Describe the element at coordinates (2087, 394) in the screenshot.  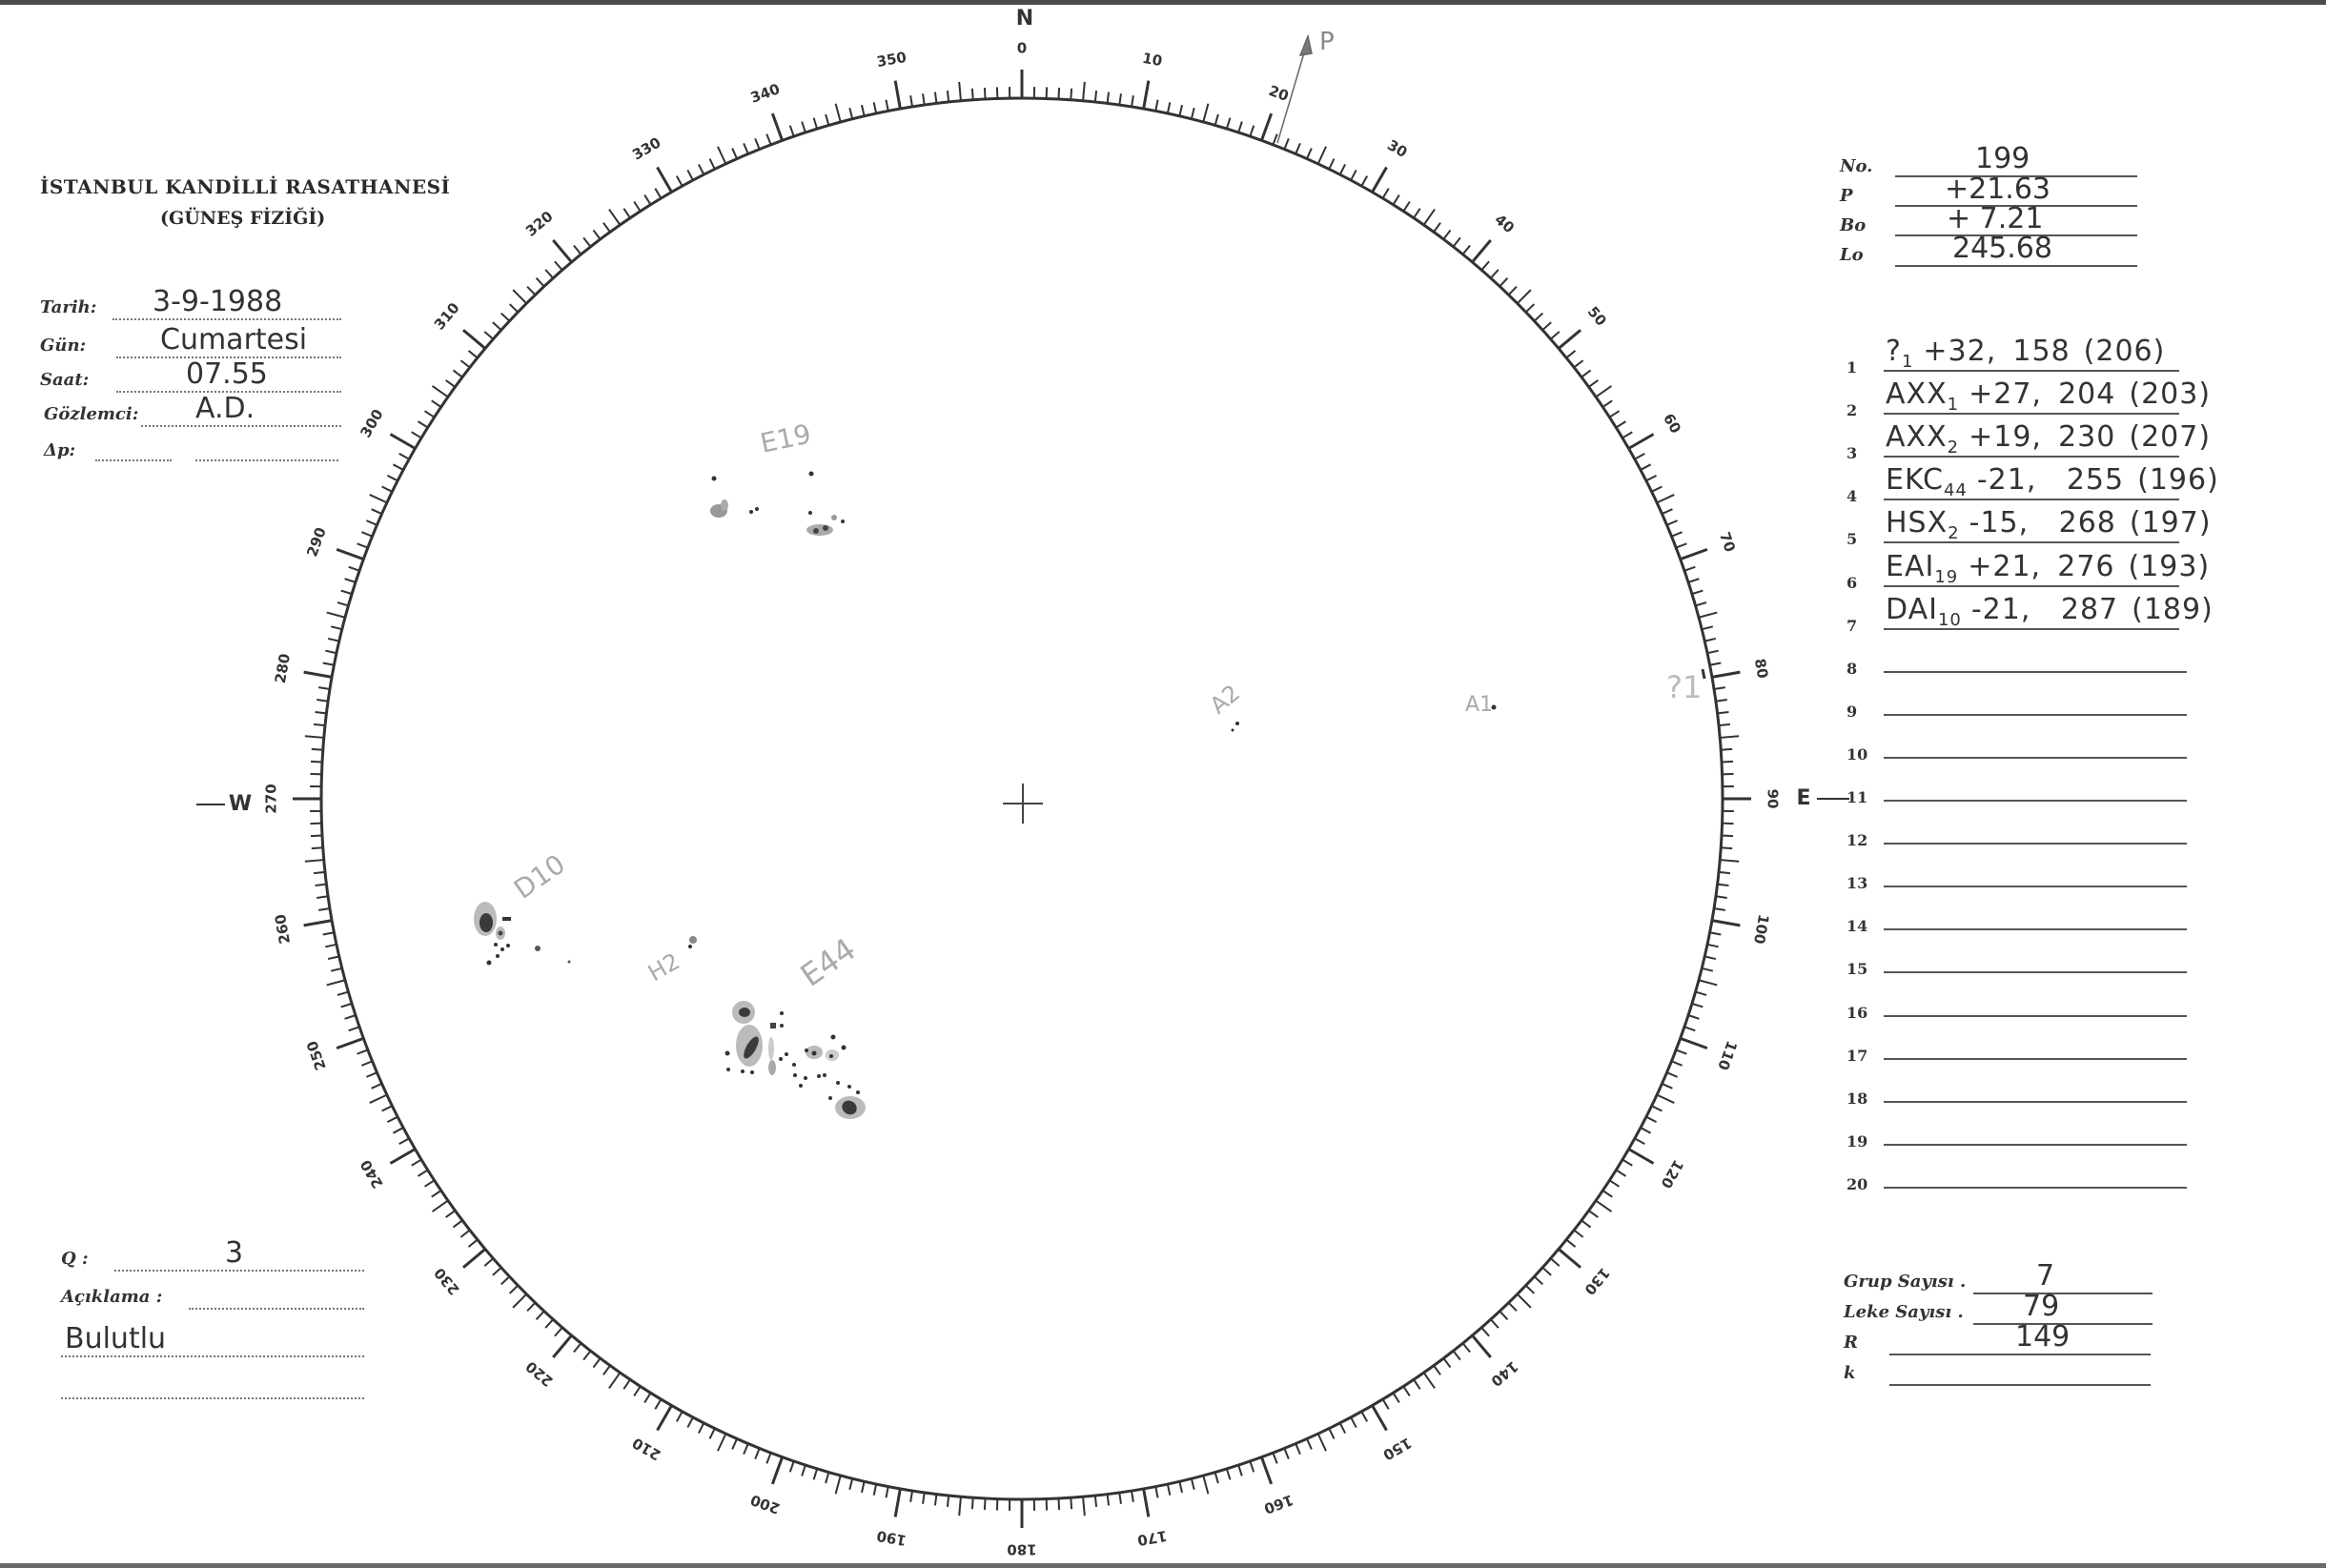
I see `group-longitude: 204` at that location.